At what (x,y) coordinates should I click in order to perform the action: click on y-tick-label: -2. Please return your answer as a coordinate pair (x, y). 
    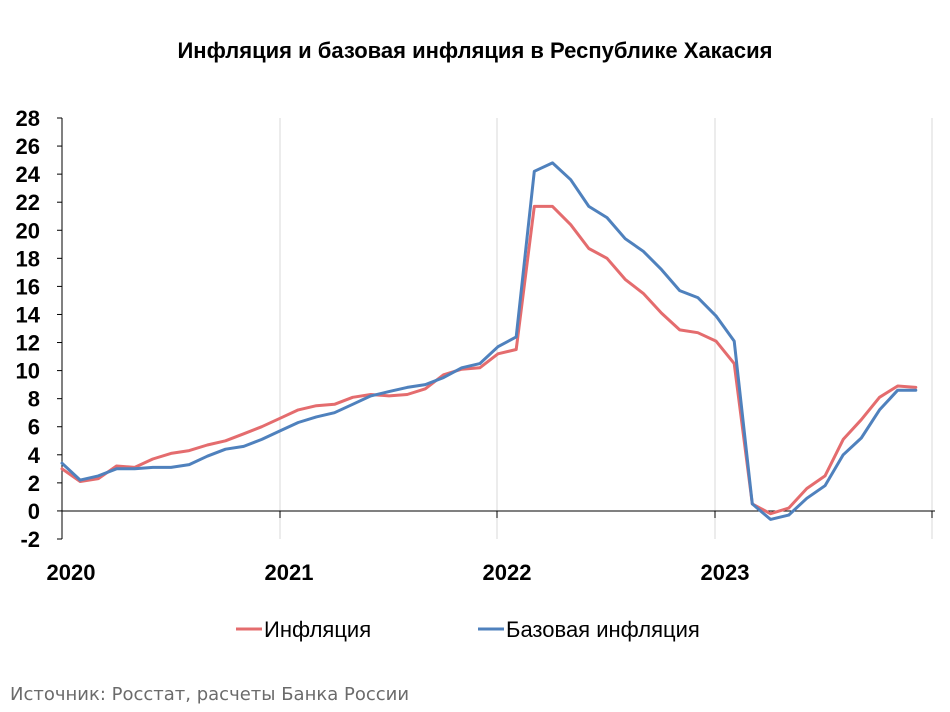
    Looking at the image, I should click on (30, 539).